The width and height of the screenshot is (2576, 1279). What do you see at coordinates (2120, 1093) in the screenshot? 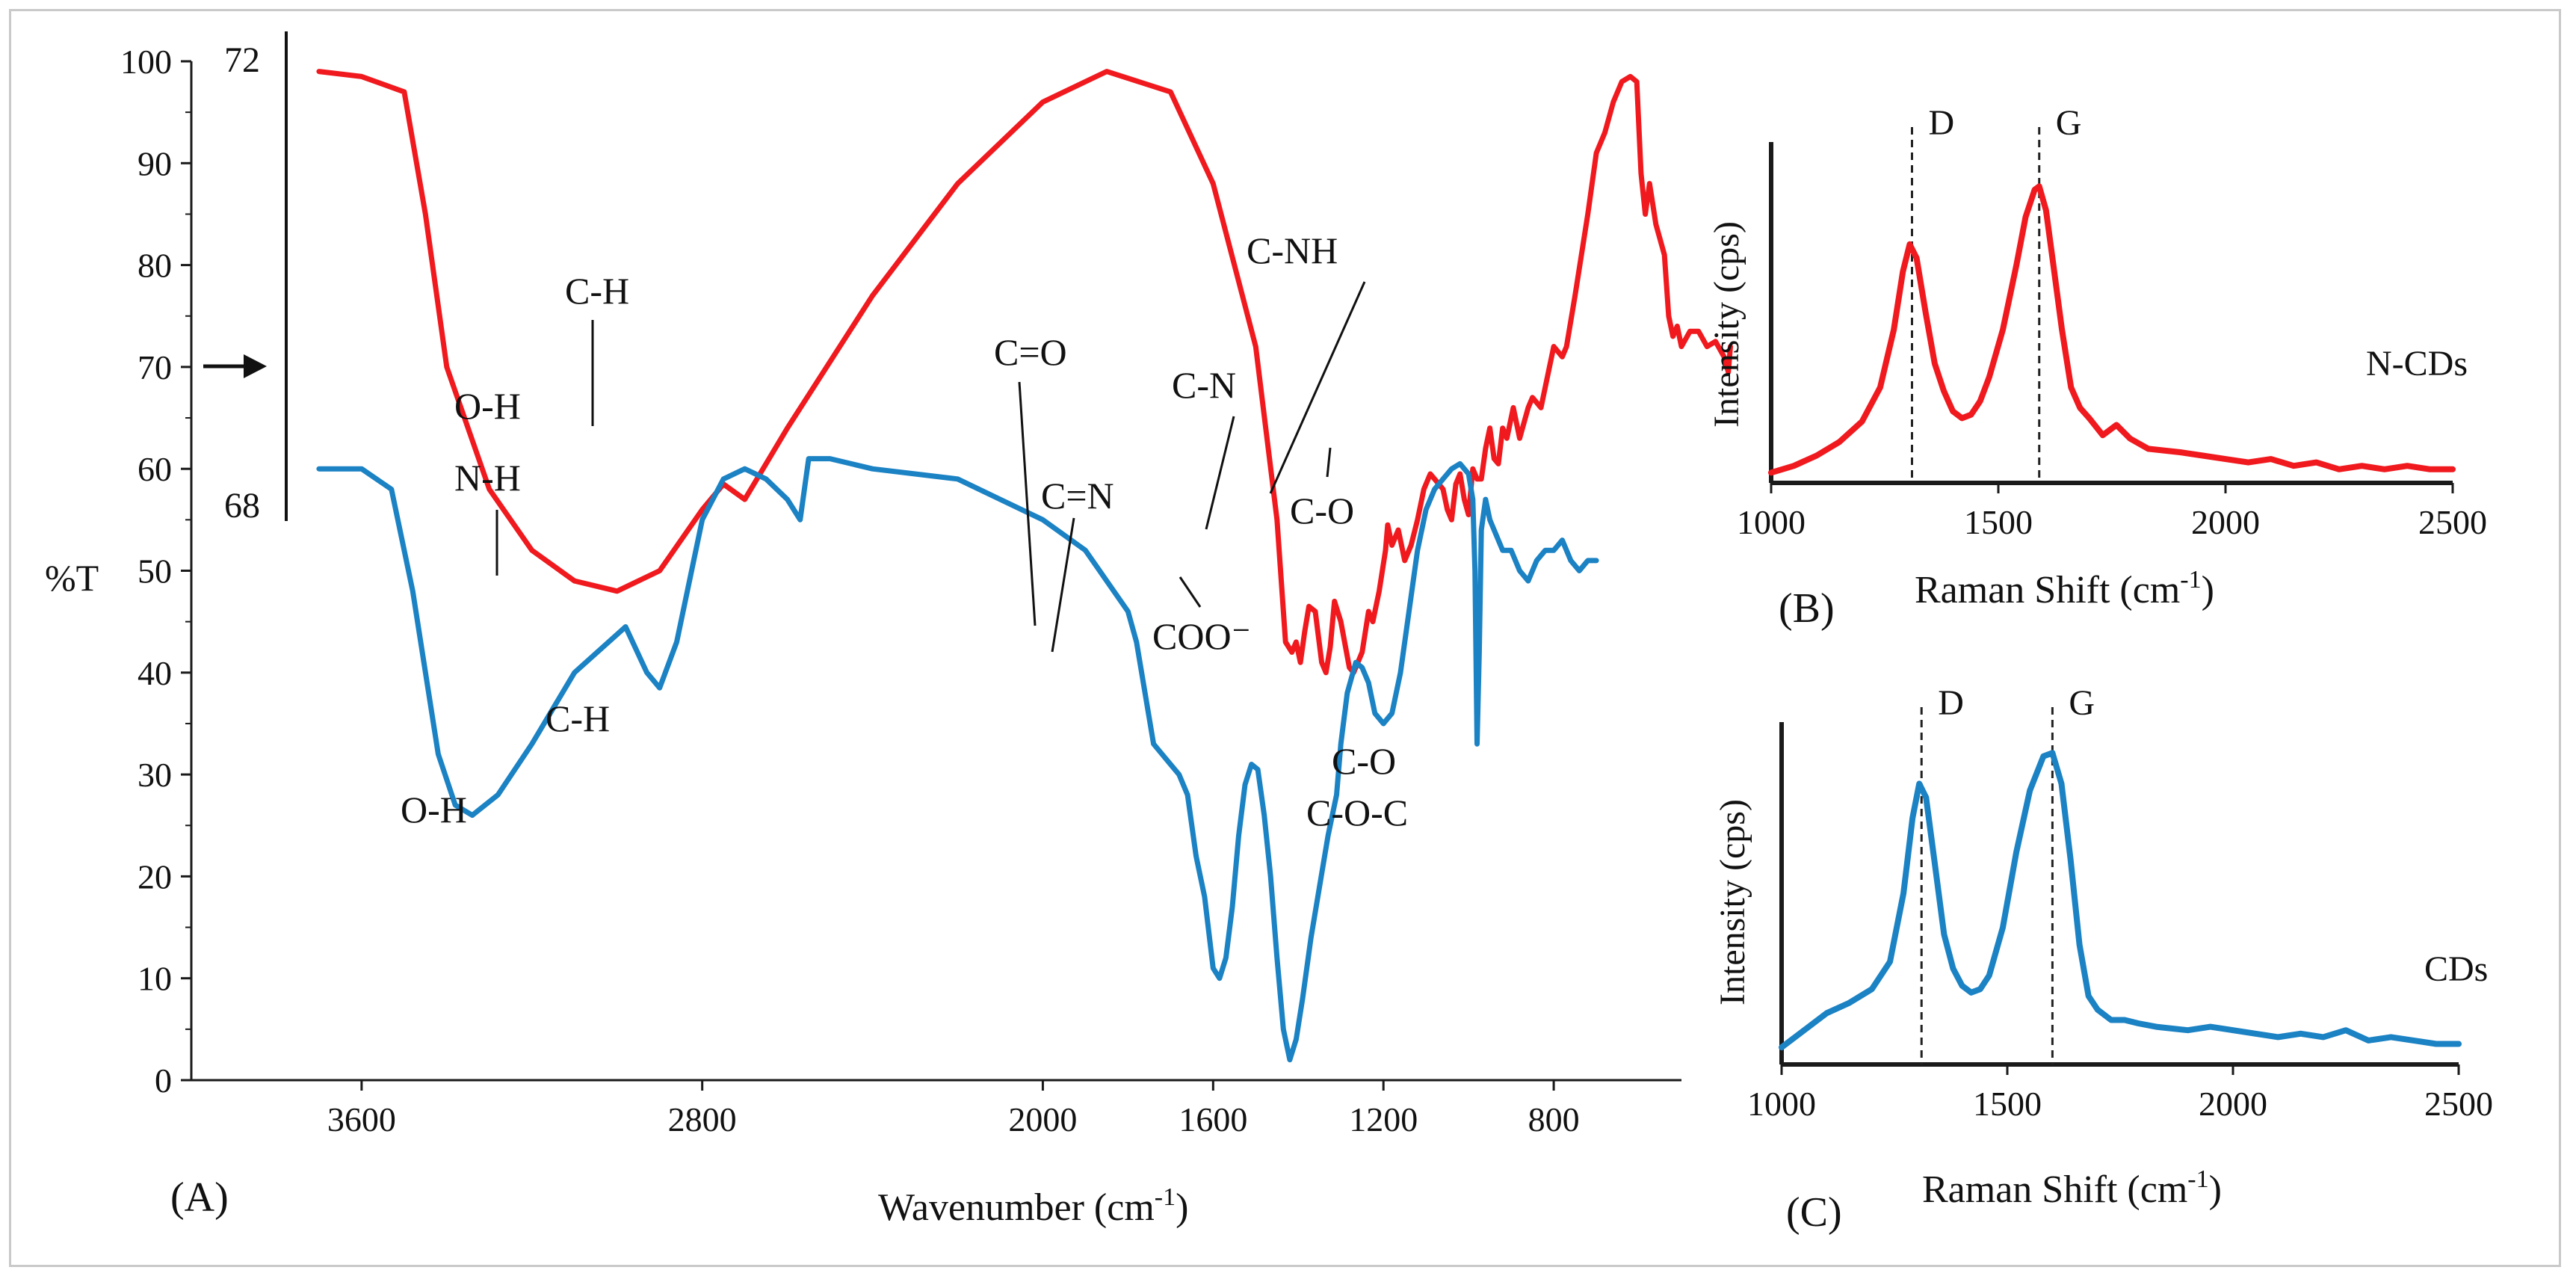
I see `c-x-ticks: 1000 1500 2000 2500` at bounding box center [2120, 1093].